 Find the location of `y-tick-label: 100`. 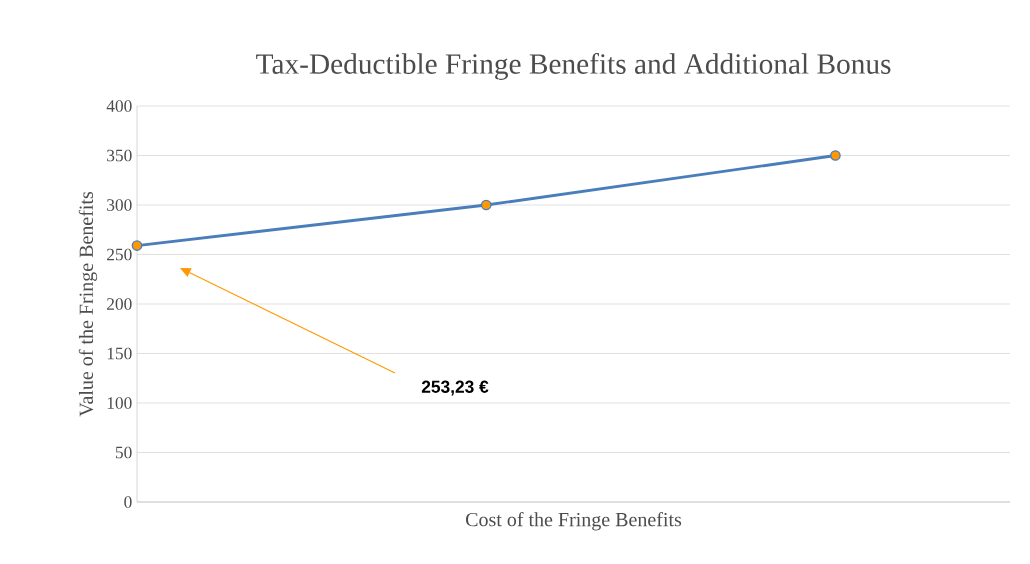

y-tick-label: 100 is located at coordinates (119, 403).